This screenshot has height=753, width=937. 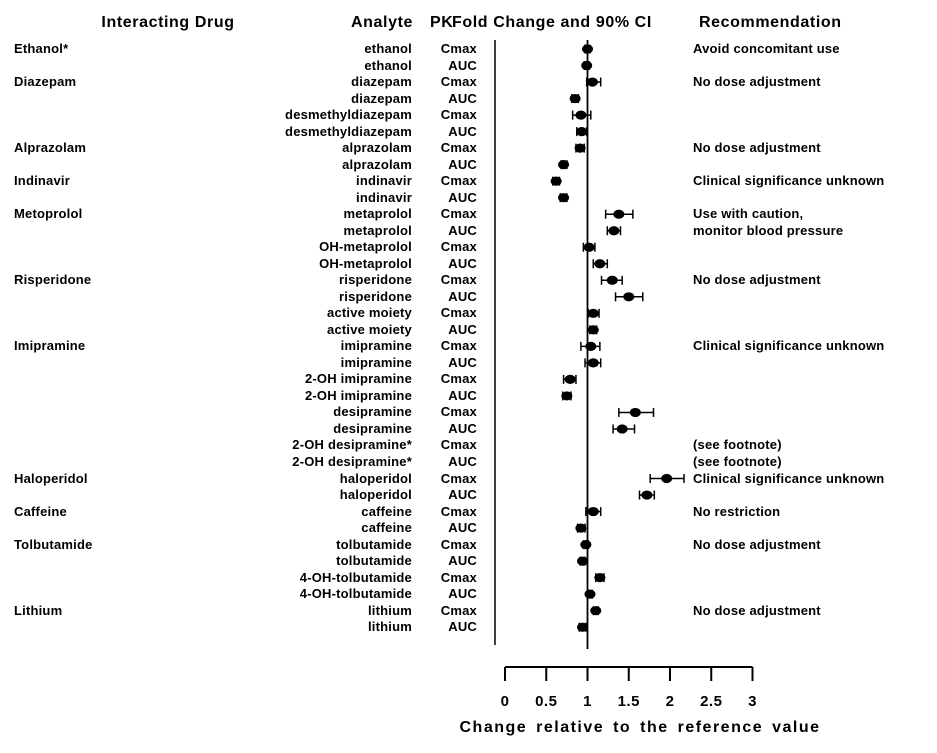 What do you see at coordinates (766, 48) in the screenshot?
I see `row-recommendation-label: Avoid concomitant use` at bounding box center [766, 48].